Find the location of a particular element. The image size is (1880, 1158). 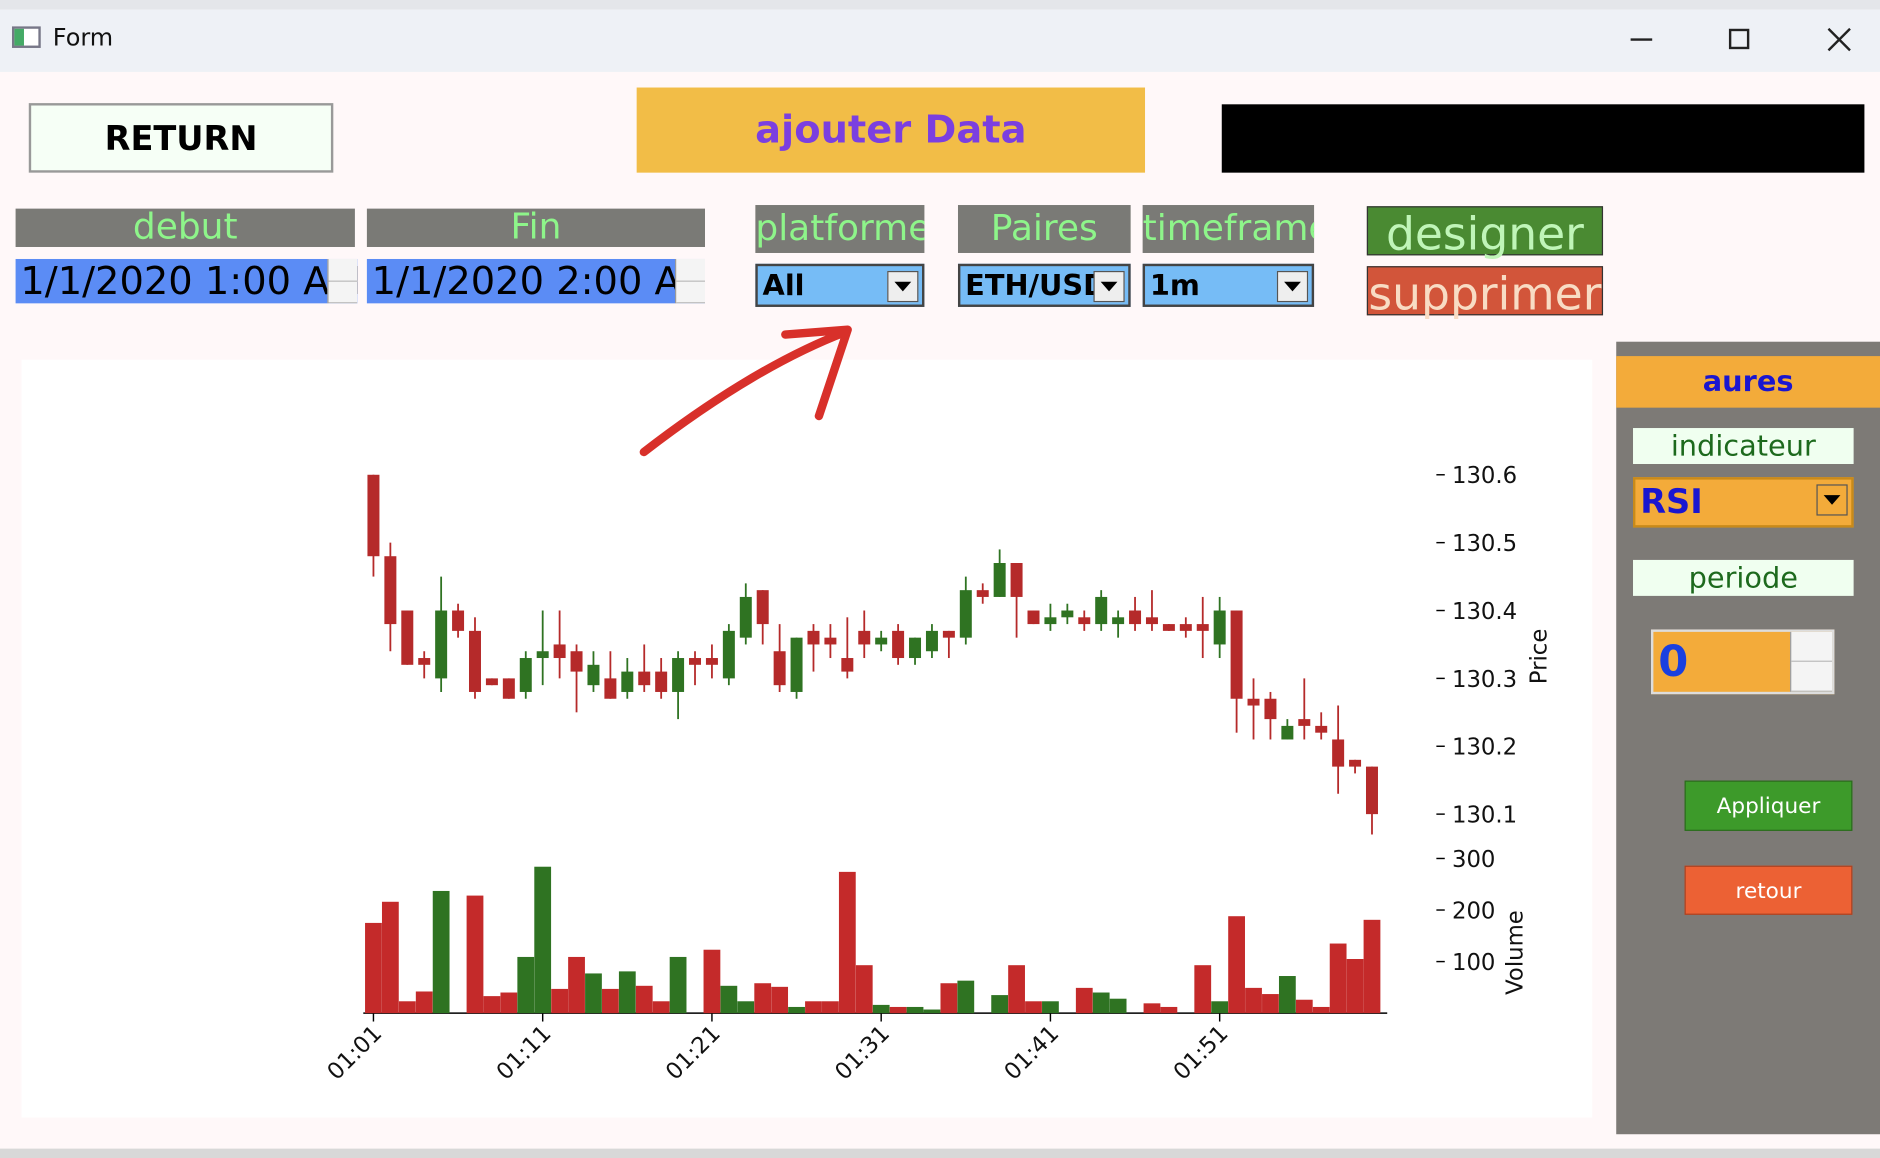

pair-value: ETH/USD is located at coordinates (1036, 285).